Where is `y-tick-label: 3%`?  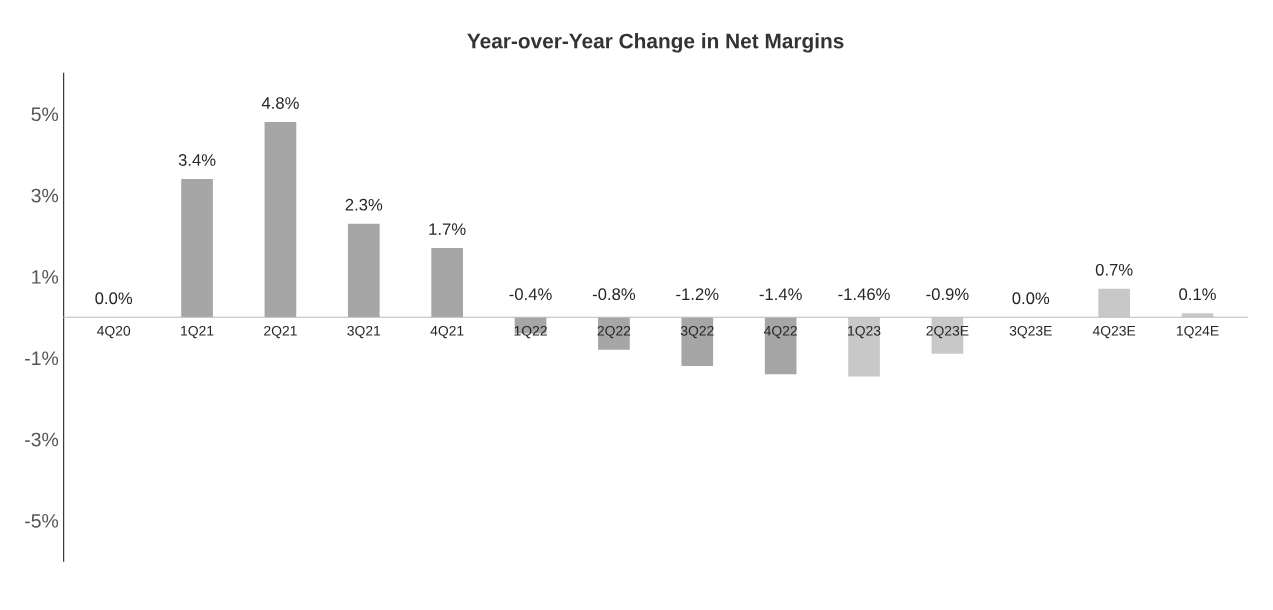
y-tick-label: 3% is located at coordinates (45, 195).